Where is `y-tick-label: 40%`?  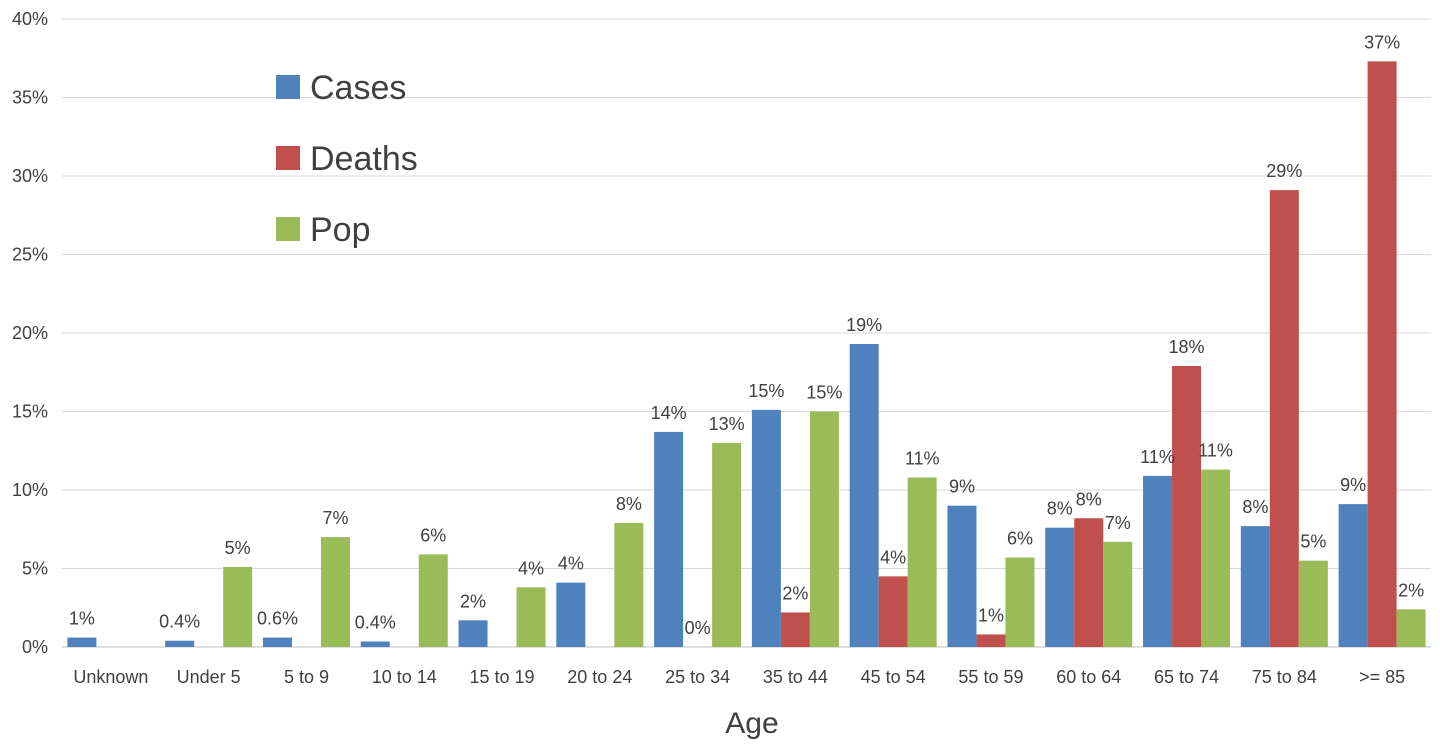 y-tick-label: 40% is located at coordinates (30, 19).